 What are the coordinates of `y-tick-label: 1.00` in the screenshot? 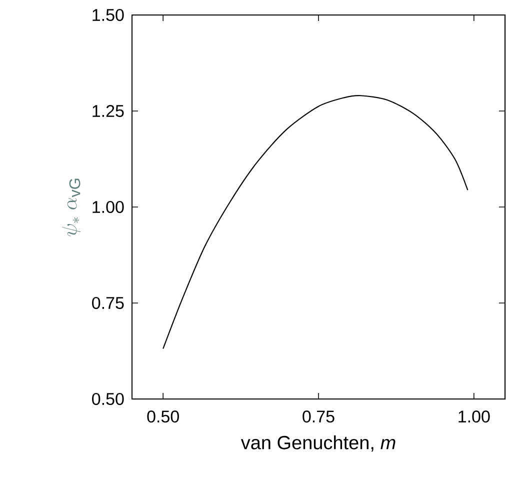 It's located at (108, 207).